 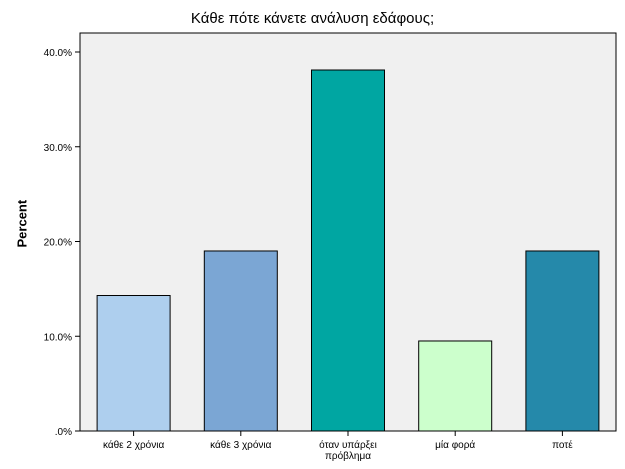 What do you see at coordinates (348, 445) in the screenshot?
I see `x-tick-label: όταν υπάρξει` at bounding box center [348, 445].